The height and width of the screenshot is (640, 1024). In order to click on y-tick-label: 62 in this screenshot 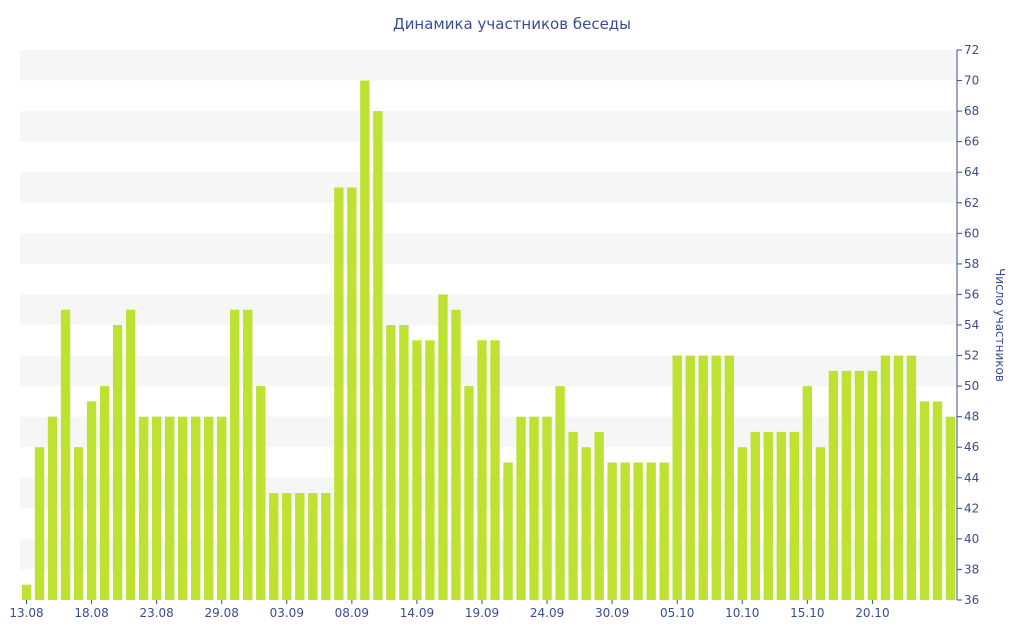, I will do `click(971, 203)`.